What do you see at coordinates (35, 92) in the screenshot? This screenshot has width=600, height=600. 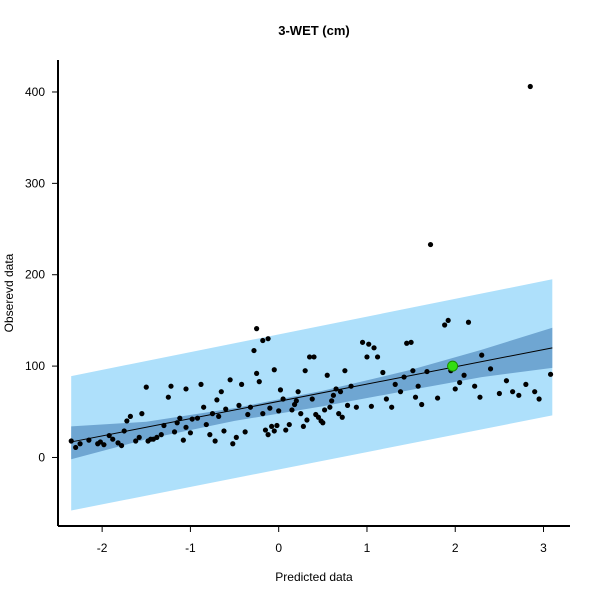 I see `y-tick-label: 400` at bounding box center [35, 92].